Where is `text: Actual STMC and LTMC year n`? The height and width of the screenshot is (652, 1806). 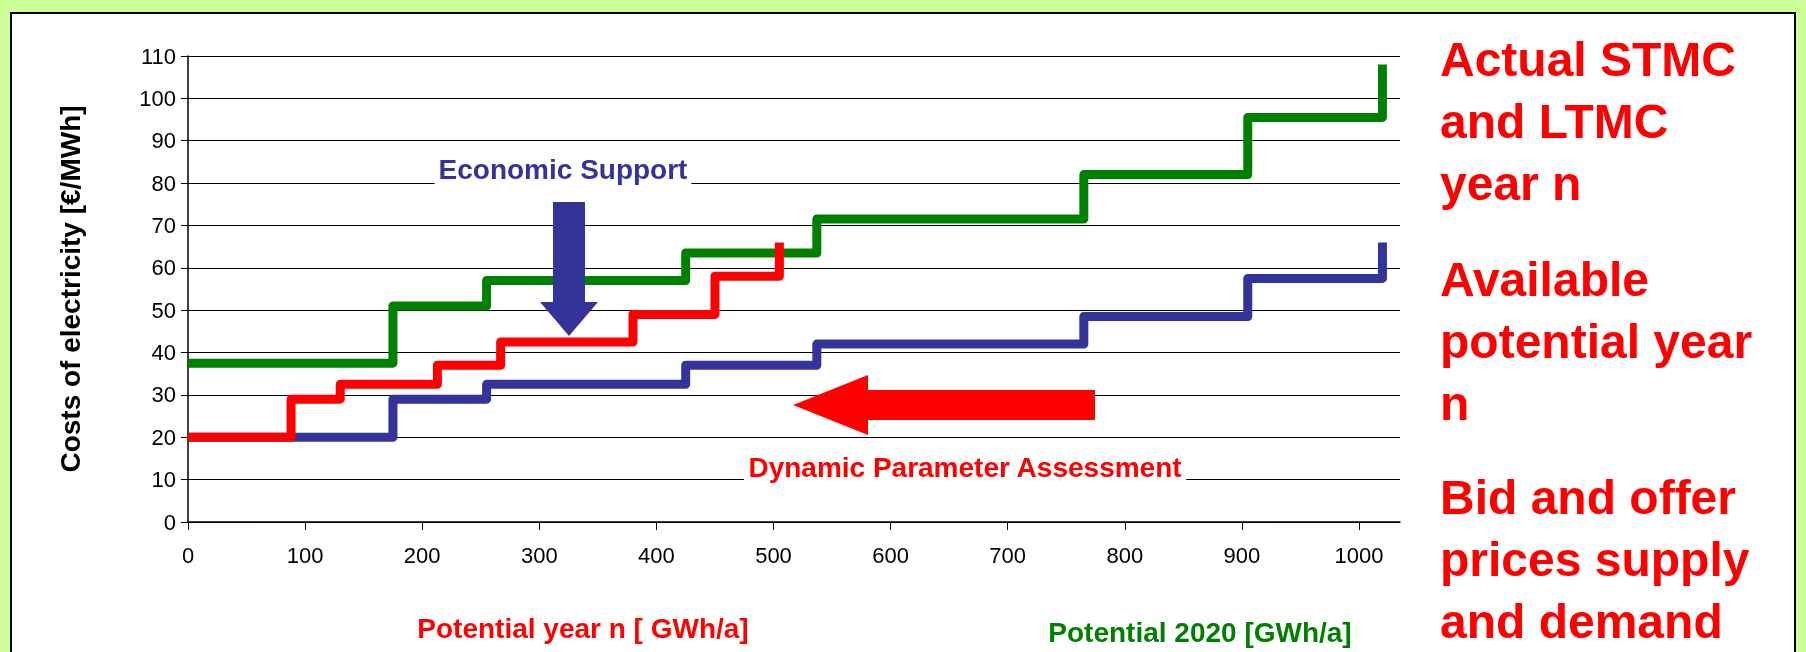
text: Actual STMC and LTMC year n is located at coordinates (1595, 121).